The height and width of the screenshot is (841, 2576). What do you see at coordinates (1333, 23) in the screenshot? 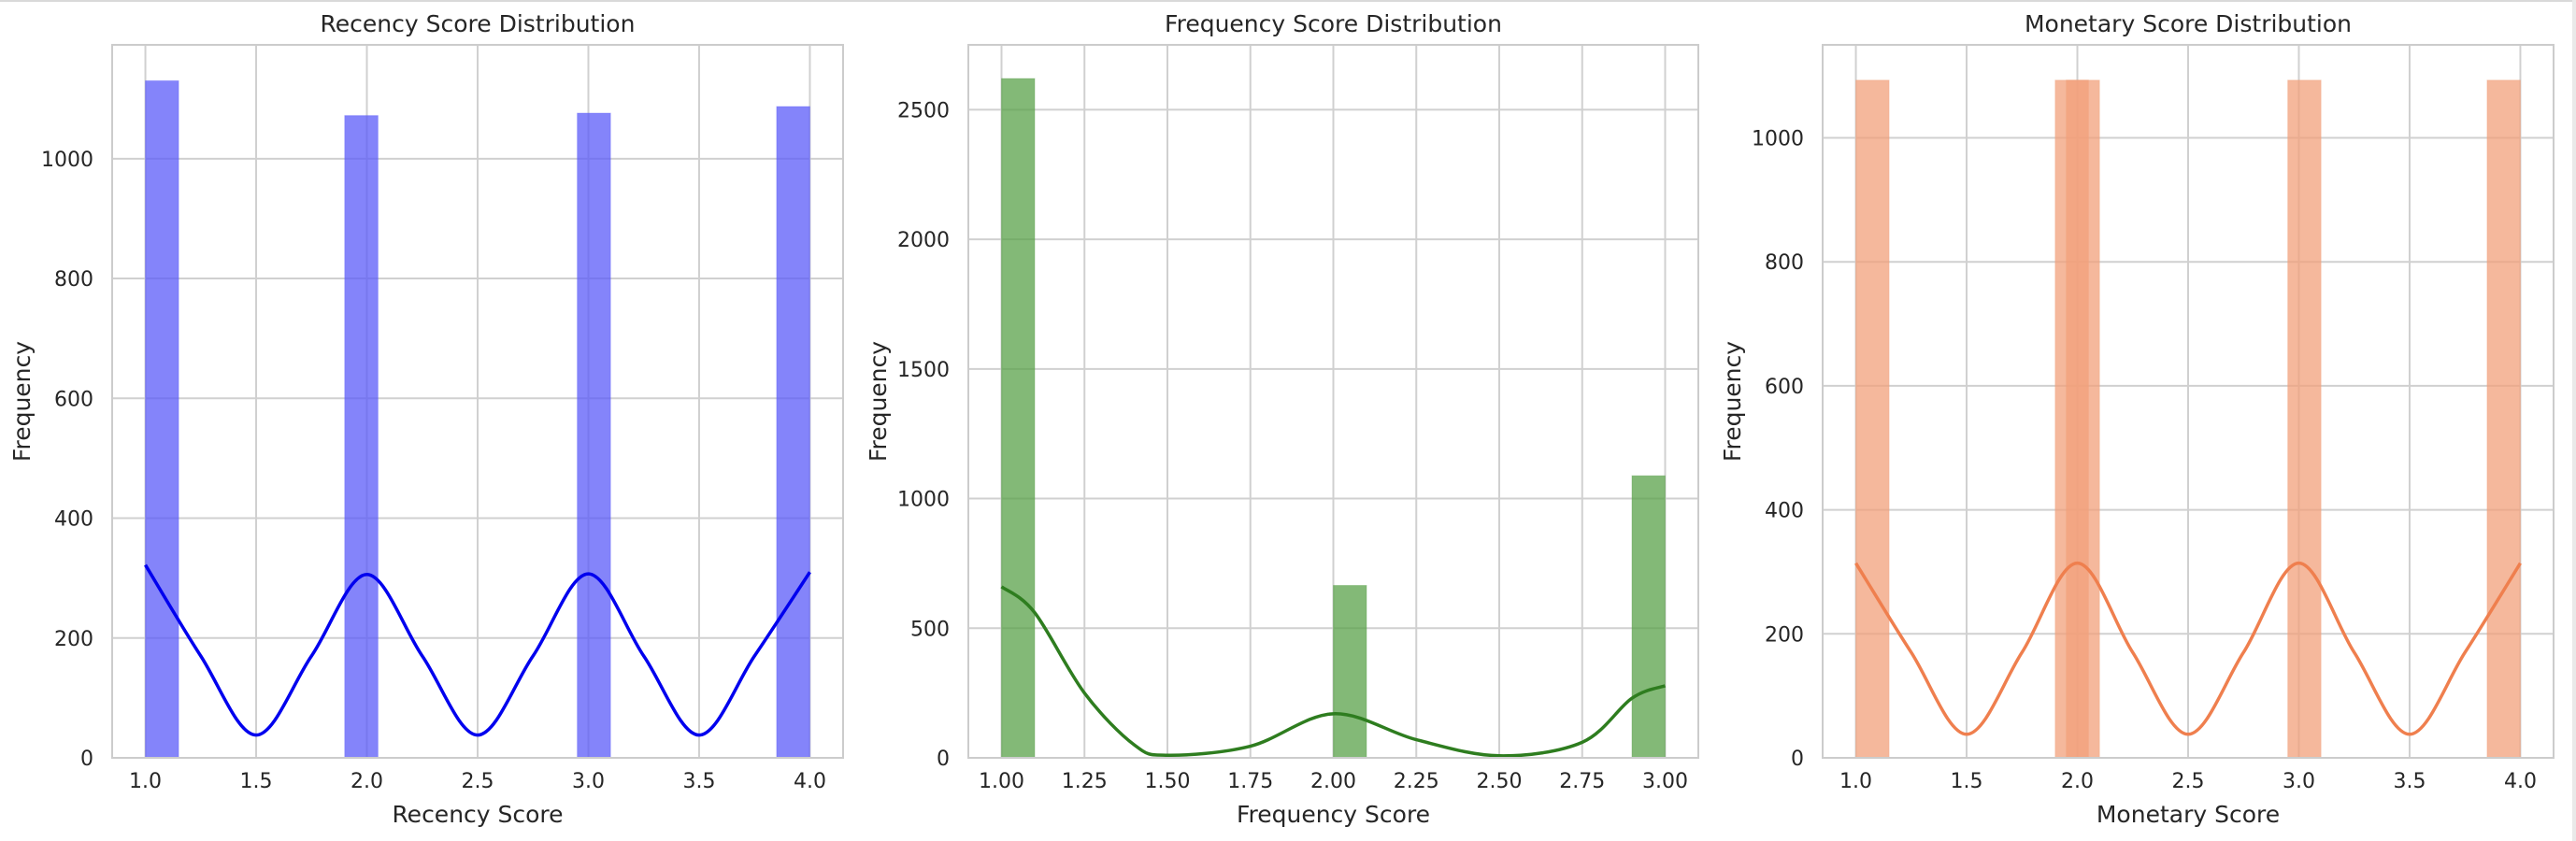
I see `frequency-chart-title: Frequency Score Distribution` at bounding box center [1333, 23].